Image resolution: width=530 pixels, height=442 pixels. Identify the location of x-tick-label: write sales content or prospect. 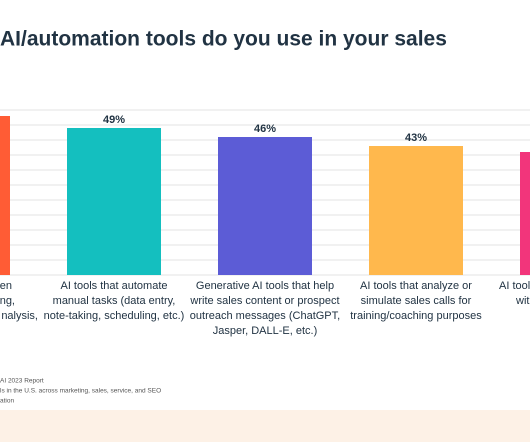
(264, 301).